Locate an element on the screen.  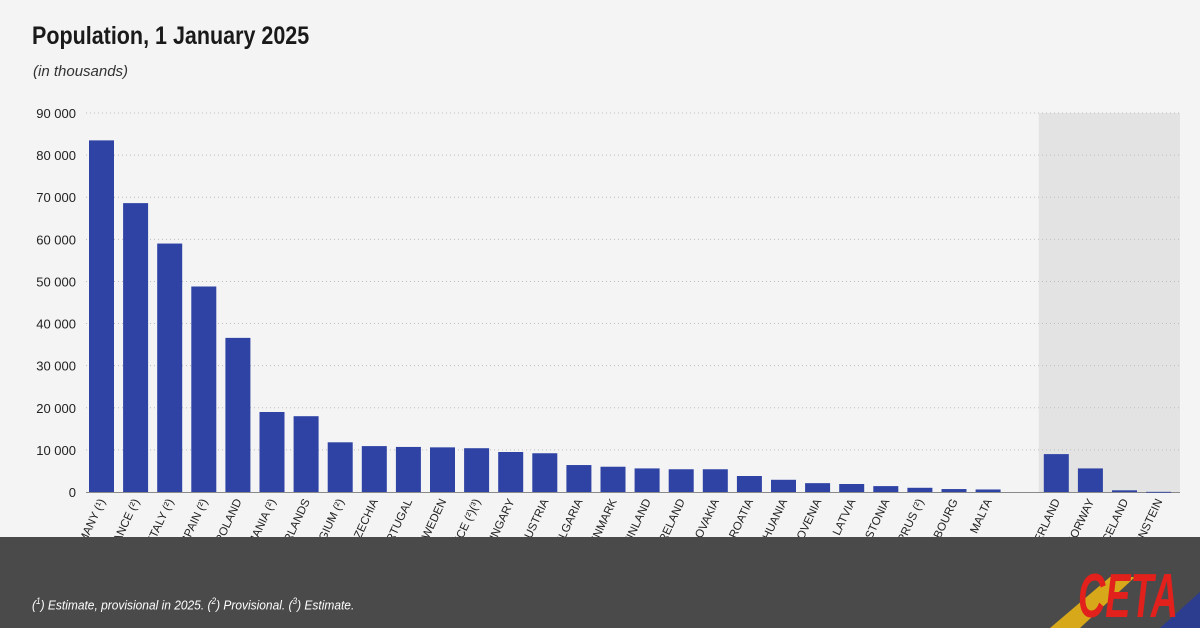
footnote-text-3: ) Estimate. is located at coordinates (326, 605).